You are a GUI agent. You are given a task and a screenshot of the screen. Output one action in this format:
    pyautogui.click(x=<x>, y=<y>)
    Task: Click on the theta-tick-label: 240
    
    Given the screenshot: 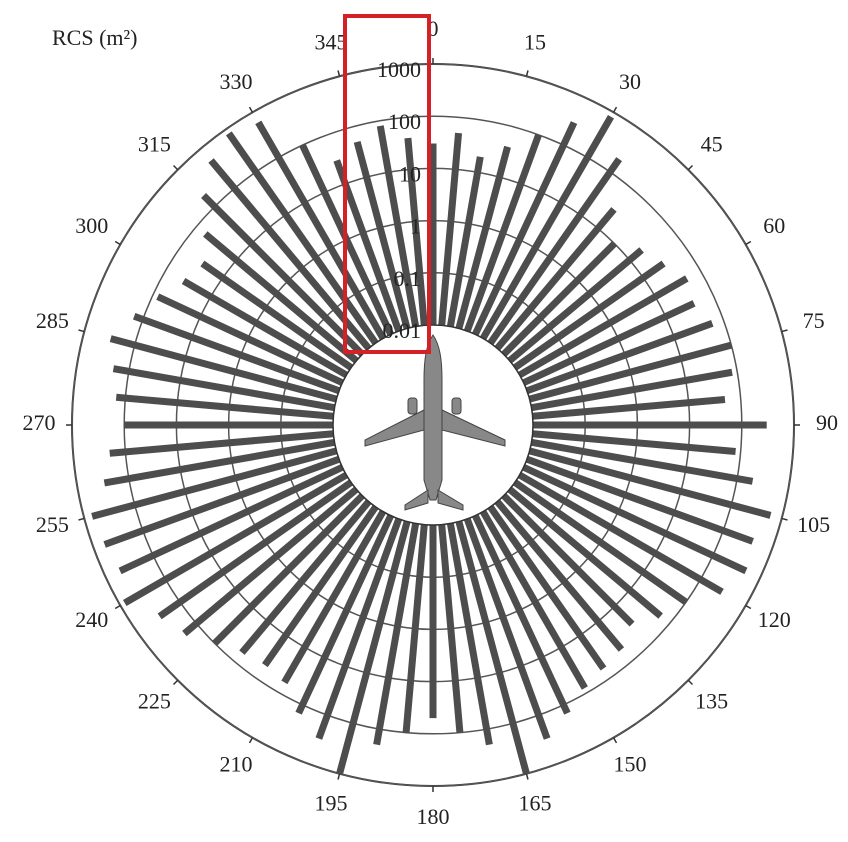 What is the action you would take?
    pyautogui.click(x=91, y=619)
    